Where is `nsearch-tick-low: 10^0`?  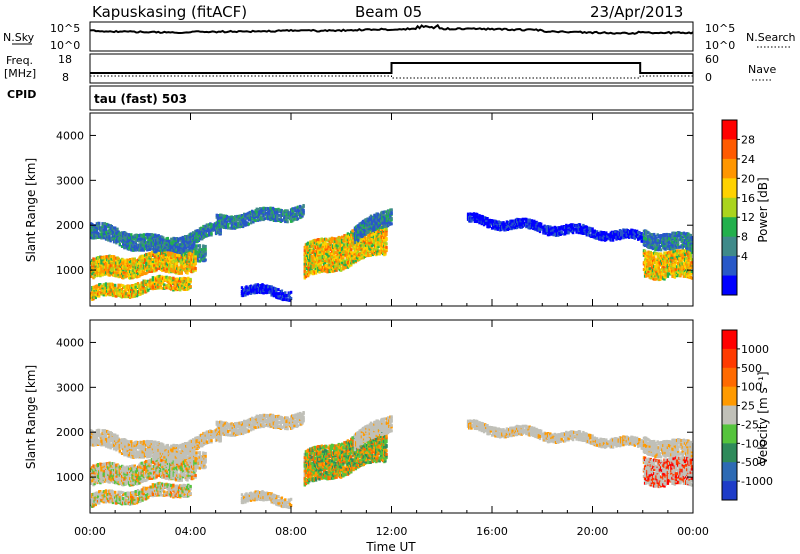 nsearch-tick-low: 10^0 is located at coordinates (720, 45).